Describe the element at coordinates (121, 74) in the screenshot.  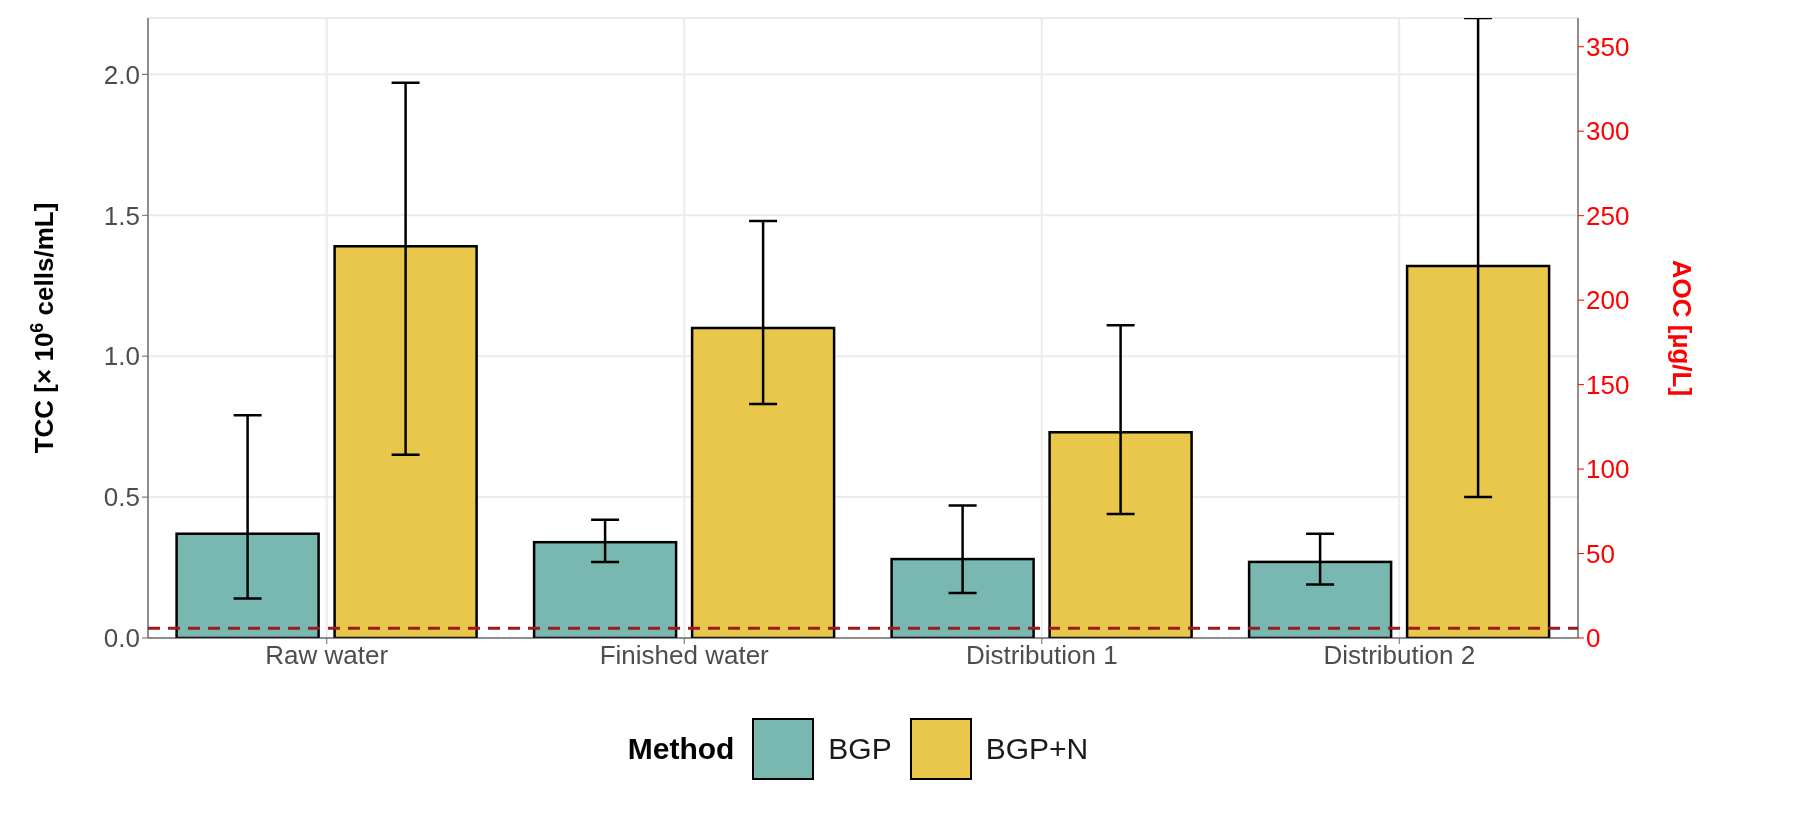
I see `y-tick-label: 2.0` at that location.